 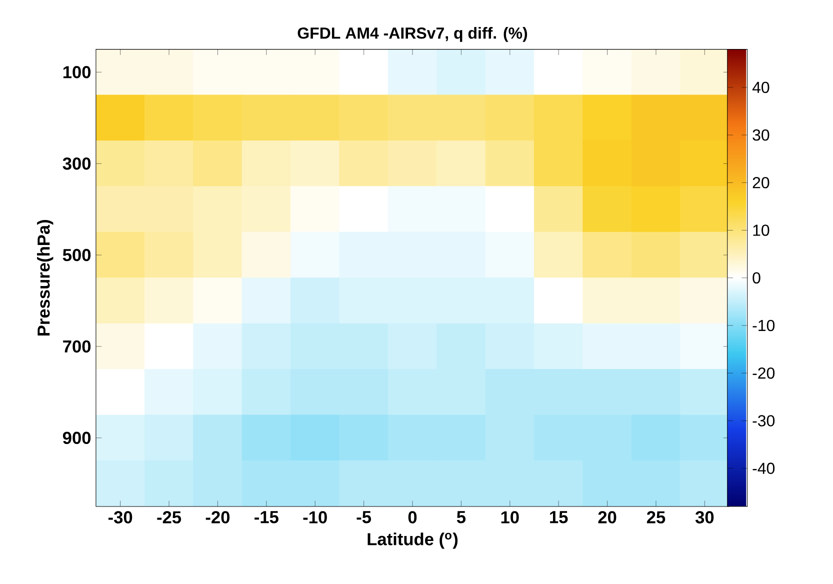 I want to click on x-tick-label: 30, so click(x=704, y=517).